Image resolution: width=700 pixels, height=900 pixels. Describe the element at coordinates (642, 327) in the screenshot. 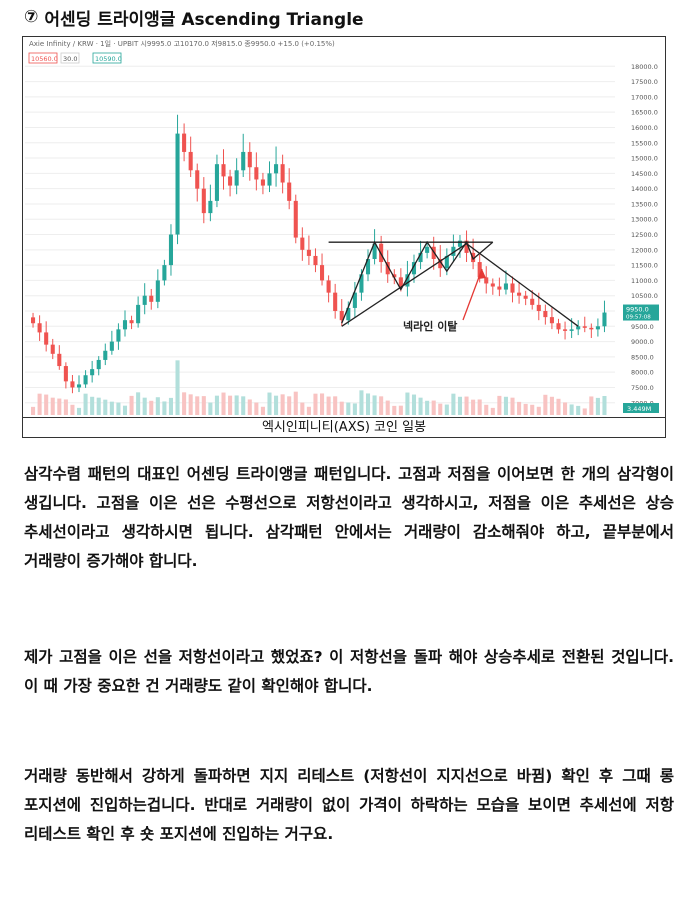

I see `y-tick-label: 9500.0` at that location.